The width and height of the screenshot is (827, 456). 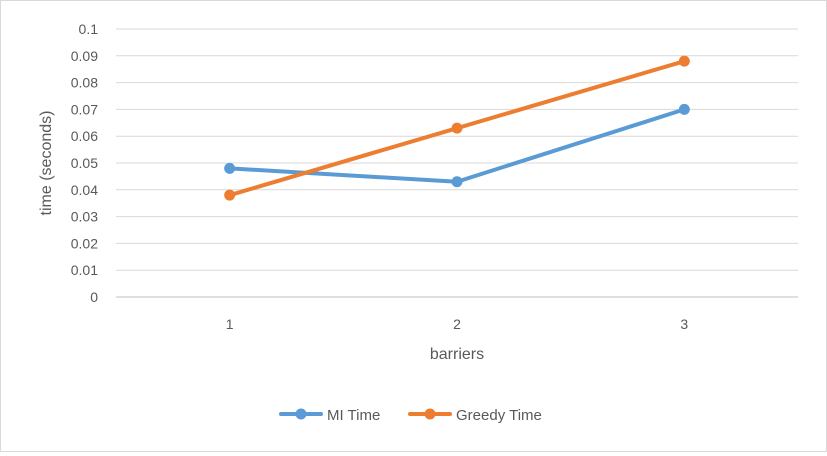 What do you see at coordinates (89, 29) in the screenshot?
I see `y-tick-label: 0.1` at bounding box center [89, 29].